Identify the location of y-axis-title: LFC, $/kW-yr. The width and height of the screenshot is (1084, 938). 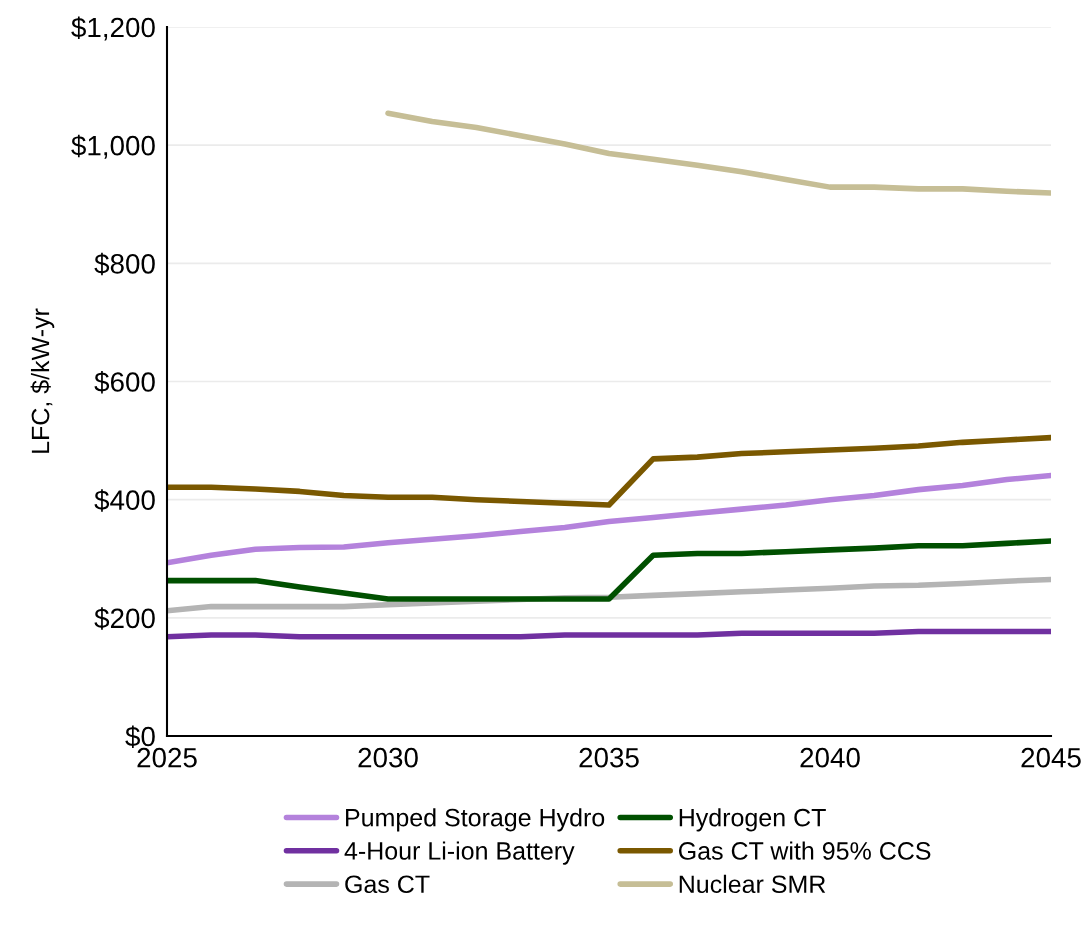
(42, 380).